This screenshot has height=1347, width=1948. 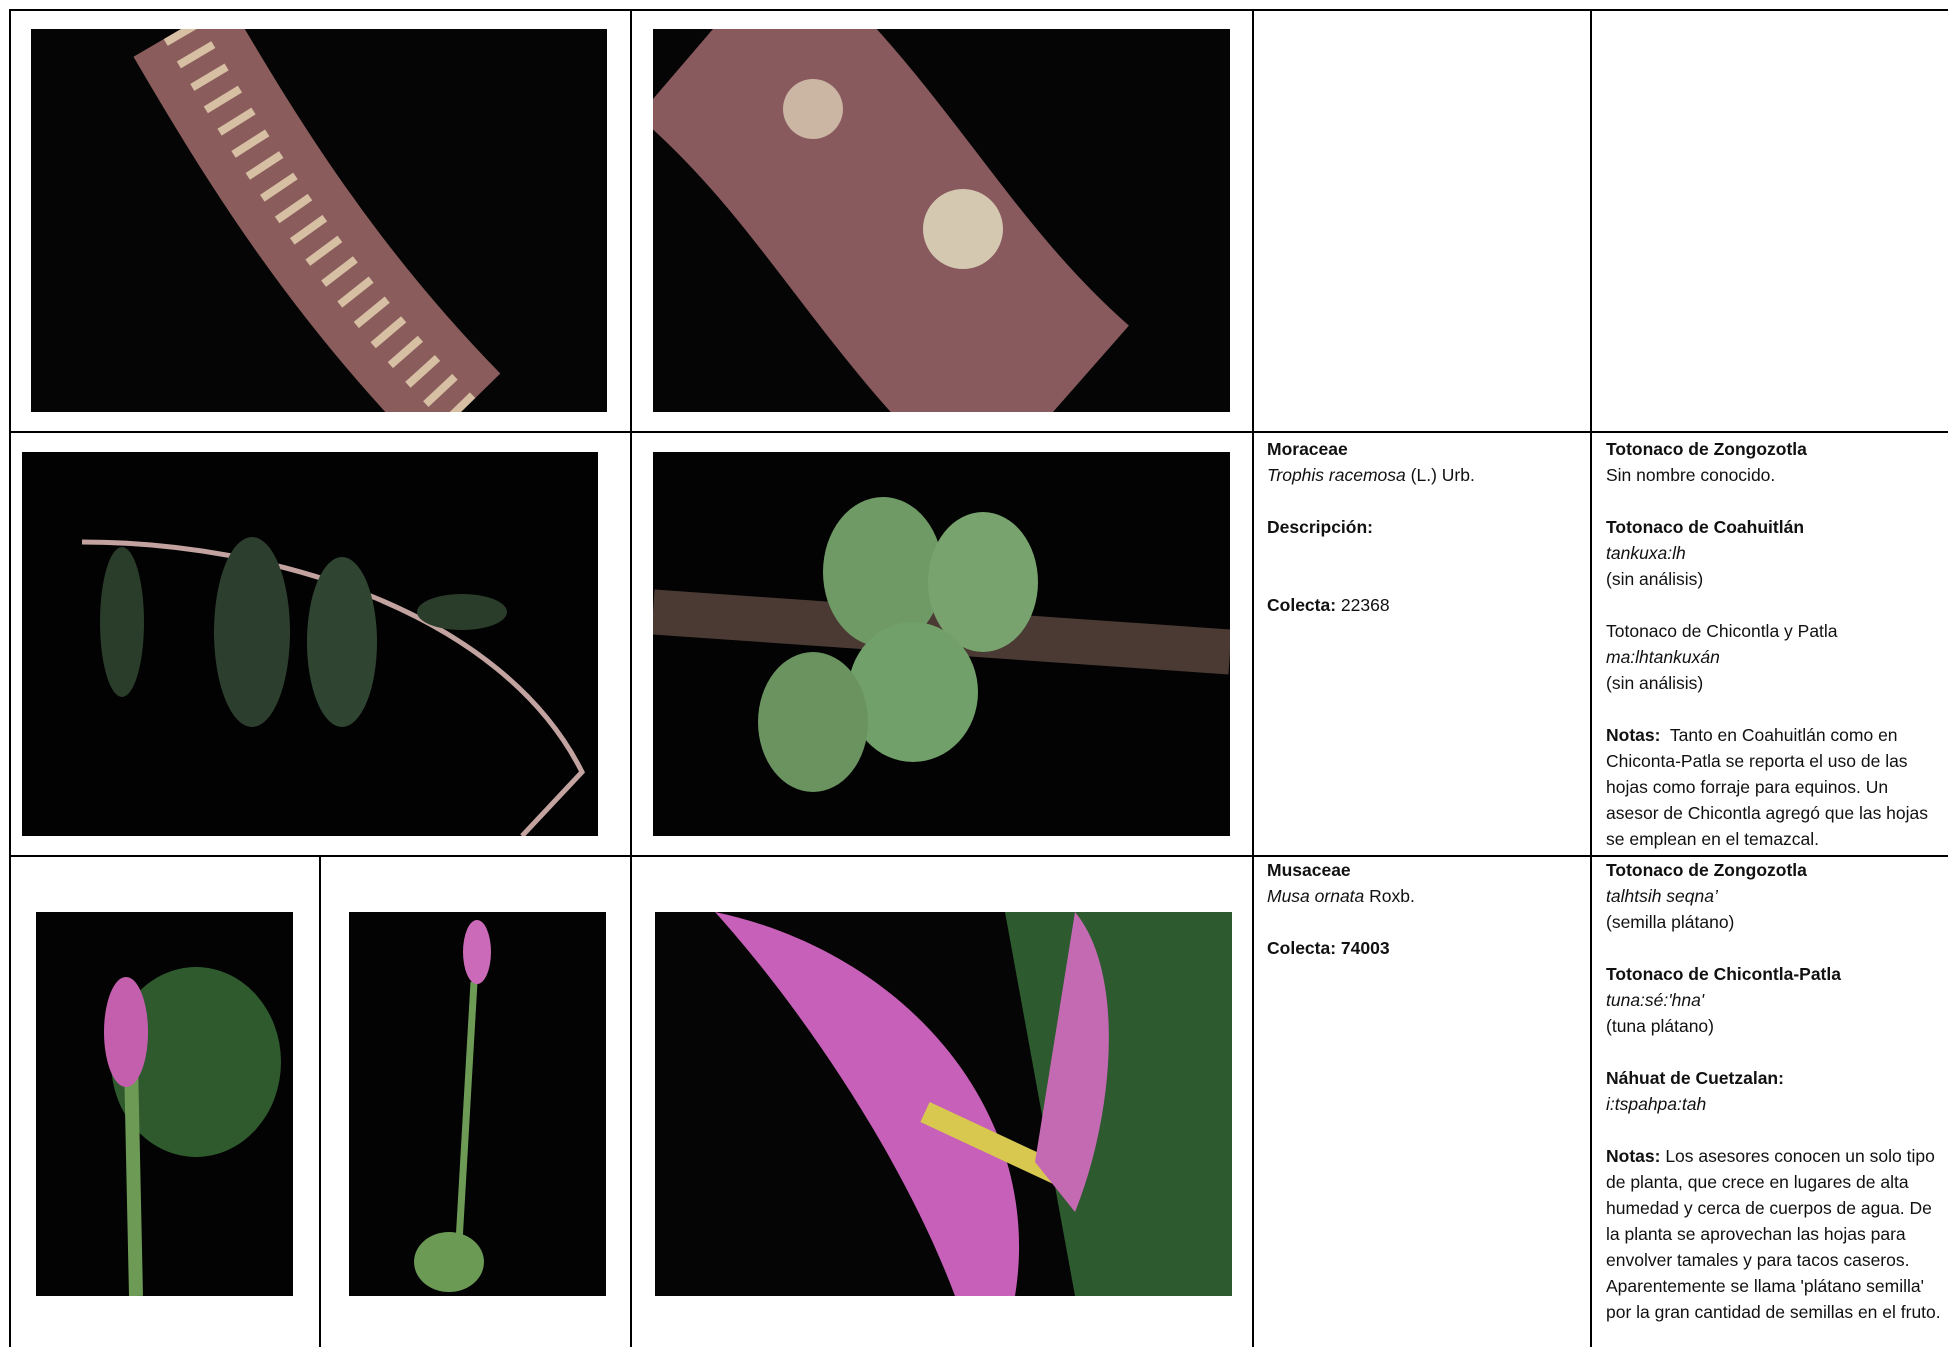 I want to click on name-note: (semilla plátano), so click(x=1670, y=922).